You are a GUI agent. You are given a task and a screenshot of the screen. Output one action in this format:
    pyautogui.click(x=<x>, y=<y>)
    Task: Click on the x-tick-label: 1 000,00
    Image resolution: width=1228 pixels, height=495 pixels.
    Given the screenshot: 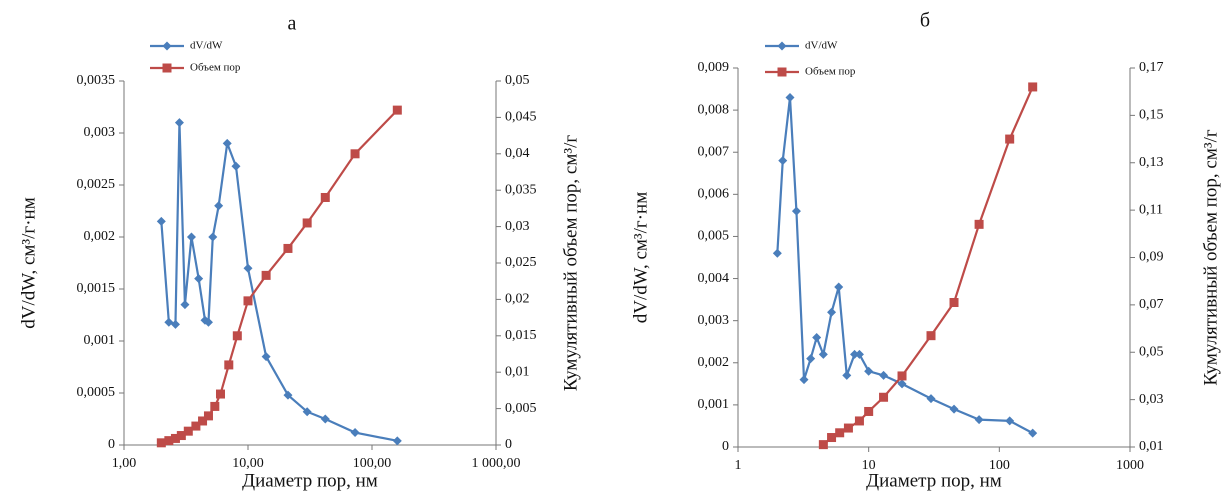 What is the action you would take?
    pyautogui.click(x=496, y=463)
    